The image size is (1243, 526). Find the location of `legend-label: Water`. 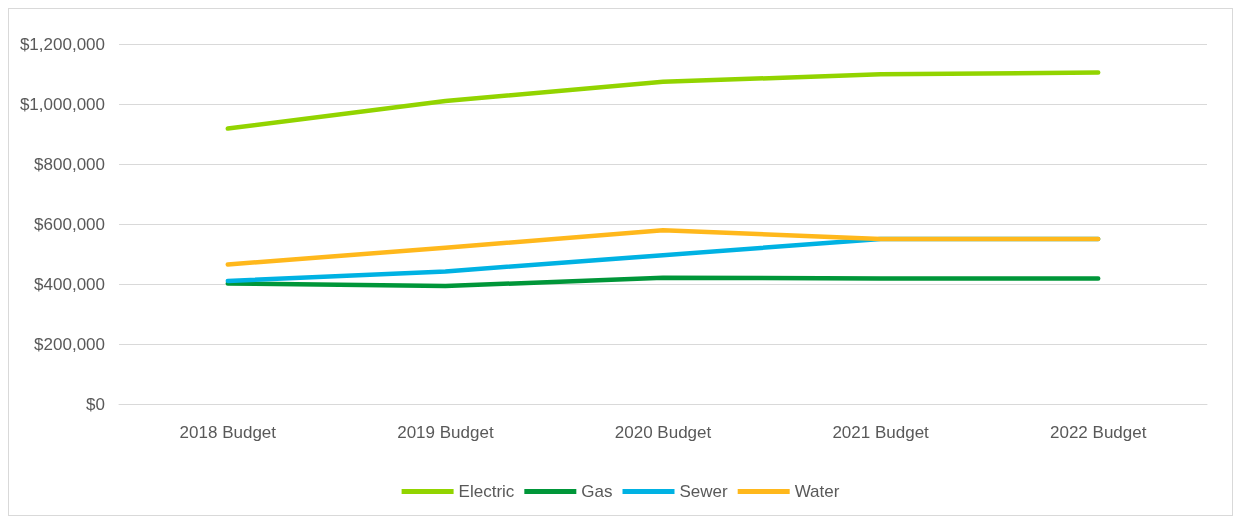

legend-label: Water is located at coordinates (817, 491).